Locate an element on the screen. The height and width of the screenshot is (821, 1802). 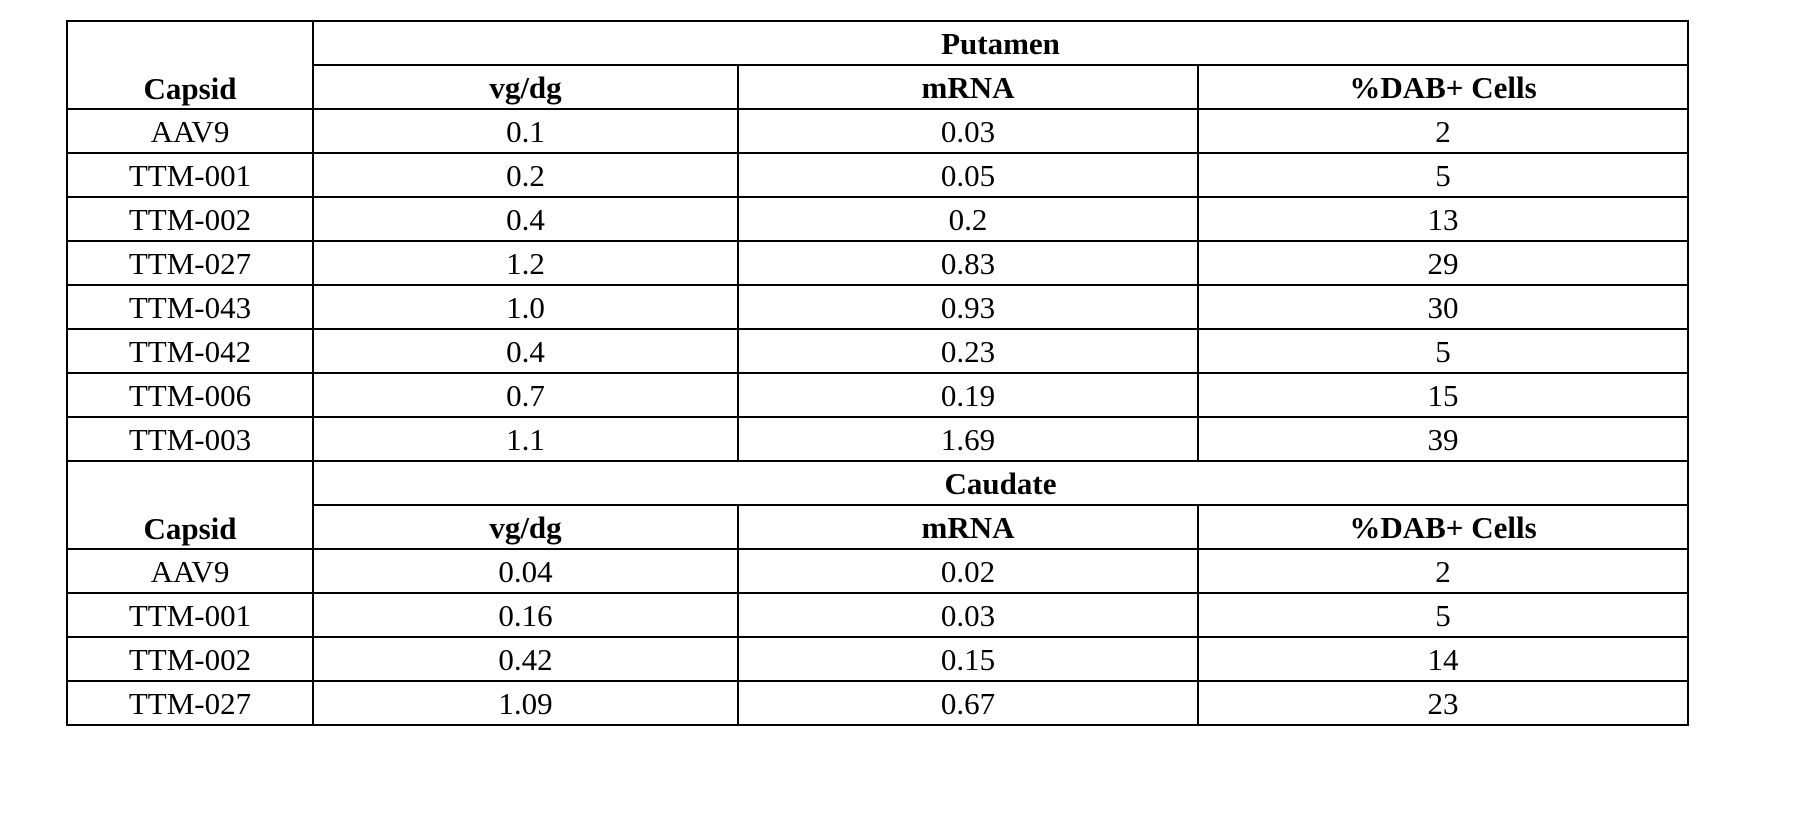
table-row: AAV90.040.022 is located at coordinates (877, 571).